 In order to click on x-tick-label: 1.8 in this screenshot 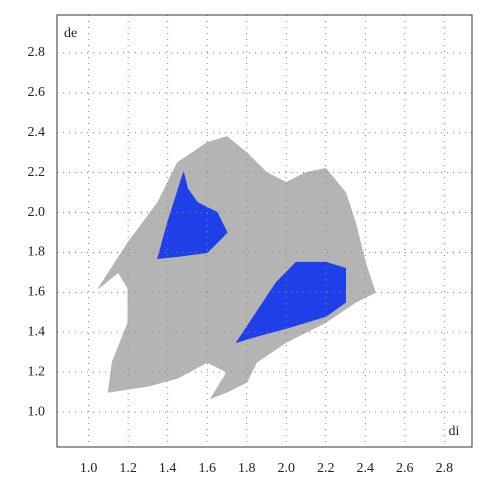, I will do `click(247, 468)`.